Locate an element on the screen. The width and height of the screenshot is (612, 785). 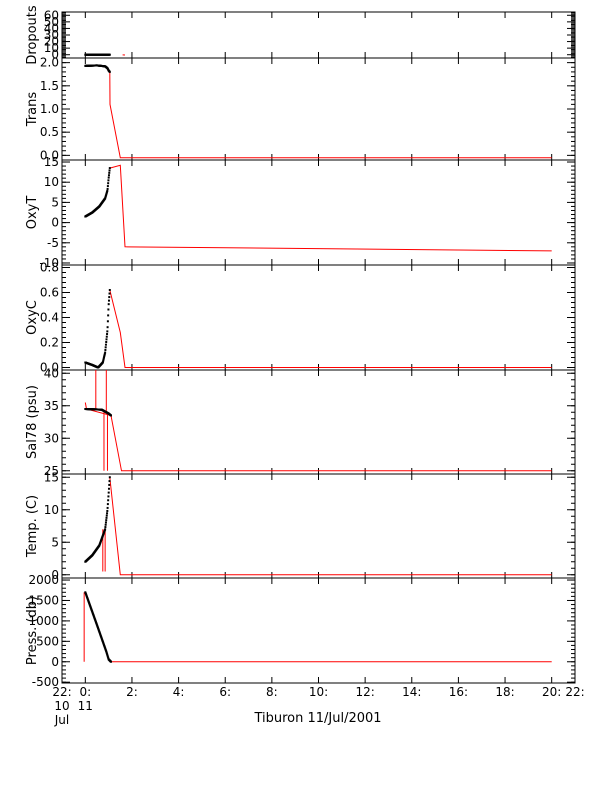
panel-trans: 2.0 1.5 1.0 0.5 0.0 Trans is located at coordinates (300, 109).